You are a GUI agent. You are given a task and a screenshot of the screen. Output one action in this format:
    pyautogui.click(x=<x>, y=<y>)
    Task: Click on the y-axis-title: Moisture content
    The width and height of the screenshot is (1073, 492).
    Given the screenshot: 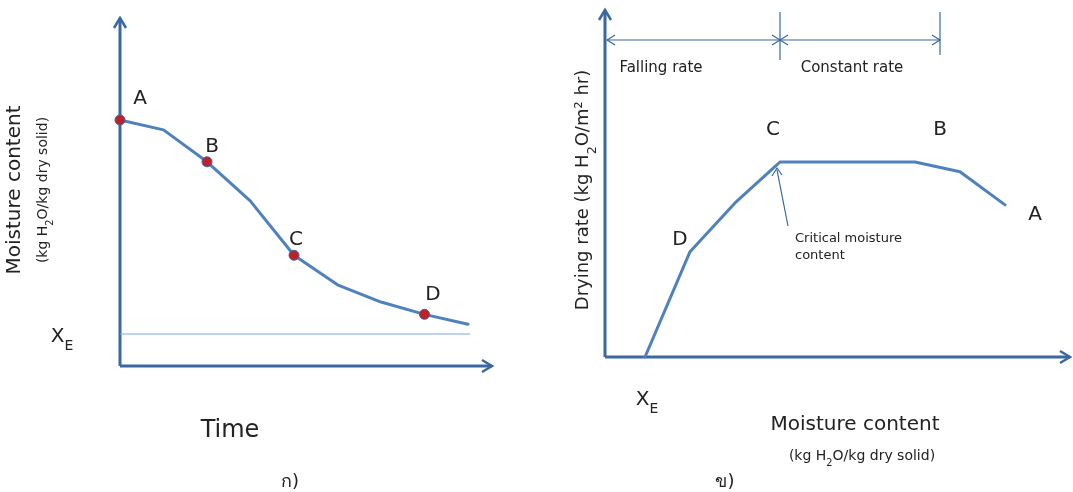 What is the action you would take?
    pyautogui.click(x=13, y=190)
    